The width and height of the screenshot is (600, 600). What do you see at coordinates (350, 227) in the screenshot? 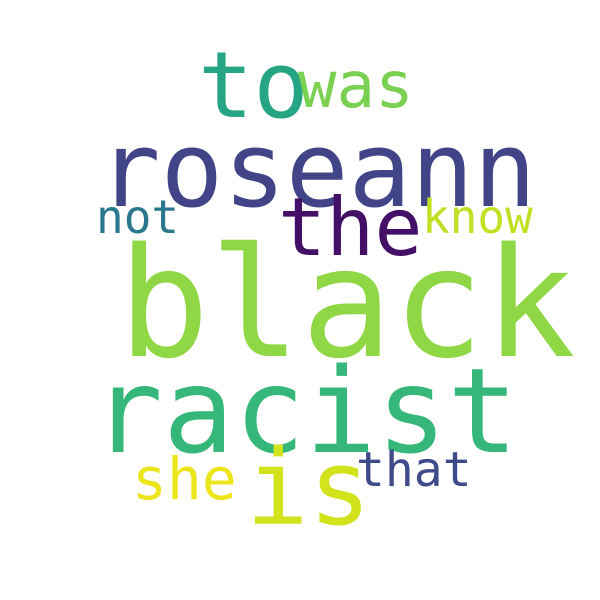
I see `word-the: the` at bounding box center [350, 227].